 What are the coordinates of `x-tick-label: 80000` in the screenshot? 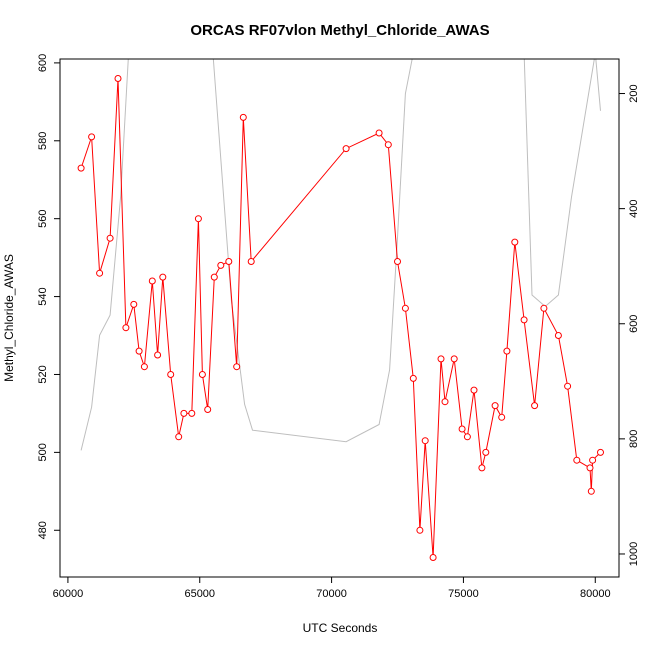 It's located at (595, 594).